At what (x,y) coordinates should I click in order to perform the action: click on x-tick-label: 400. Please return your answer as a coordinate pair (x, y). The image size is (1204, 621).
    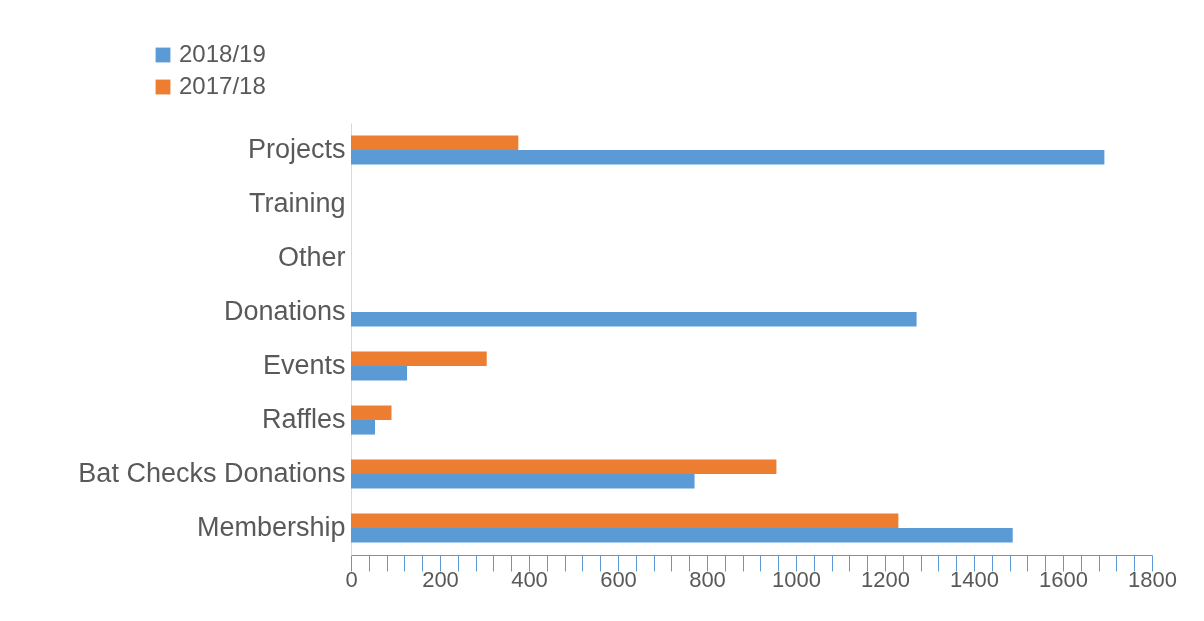
    Looking at the image, I should click on (529, 579).